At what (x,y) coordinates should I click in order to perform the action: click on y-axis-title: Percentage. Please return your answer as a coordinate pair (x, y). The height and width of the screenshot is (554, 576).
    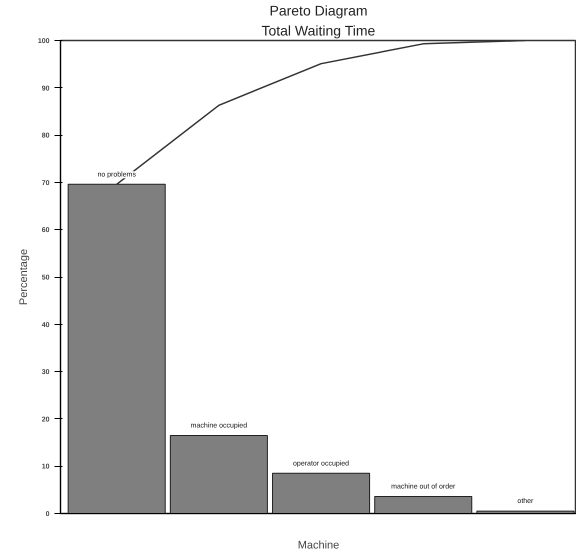
    Looking at the image, I should click on (24, 277).